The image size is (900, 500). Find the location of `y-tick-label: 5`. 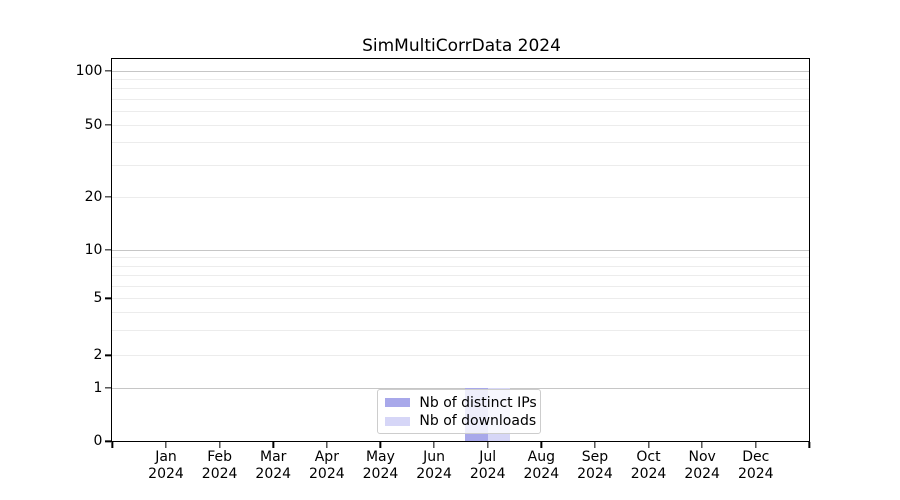

y-tick-label: 5 is located at coordinates (98, 298).